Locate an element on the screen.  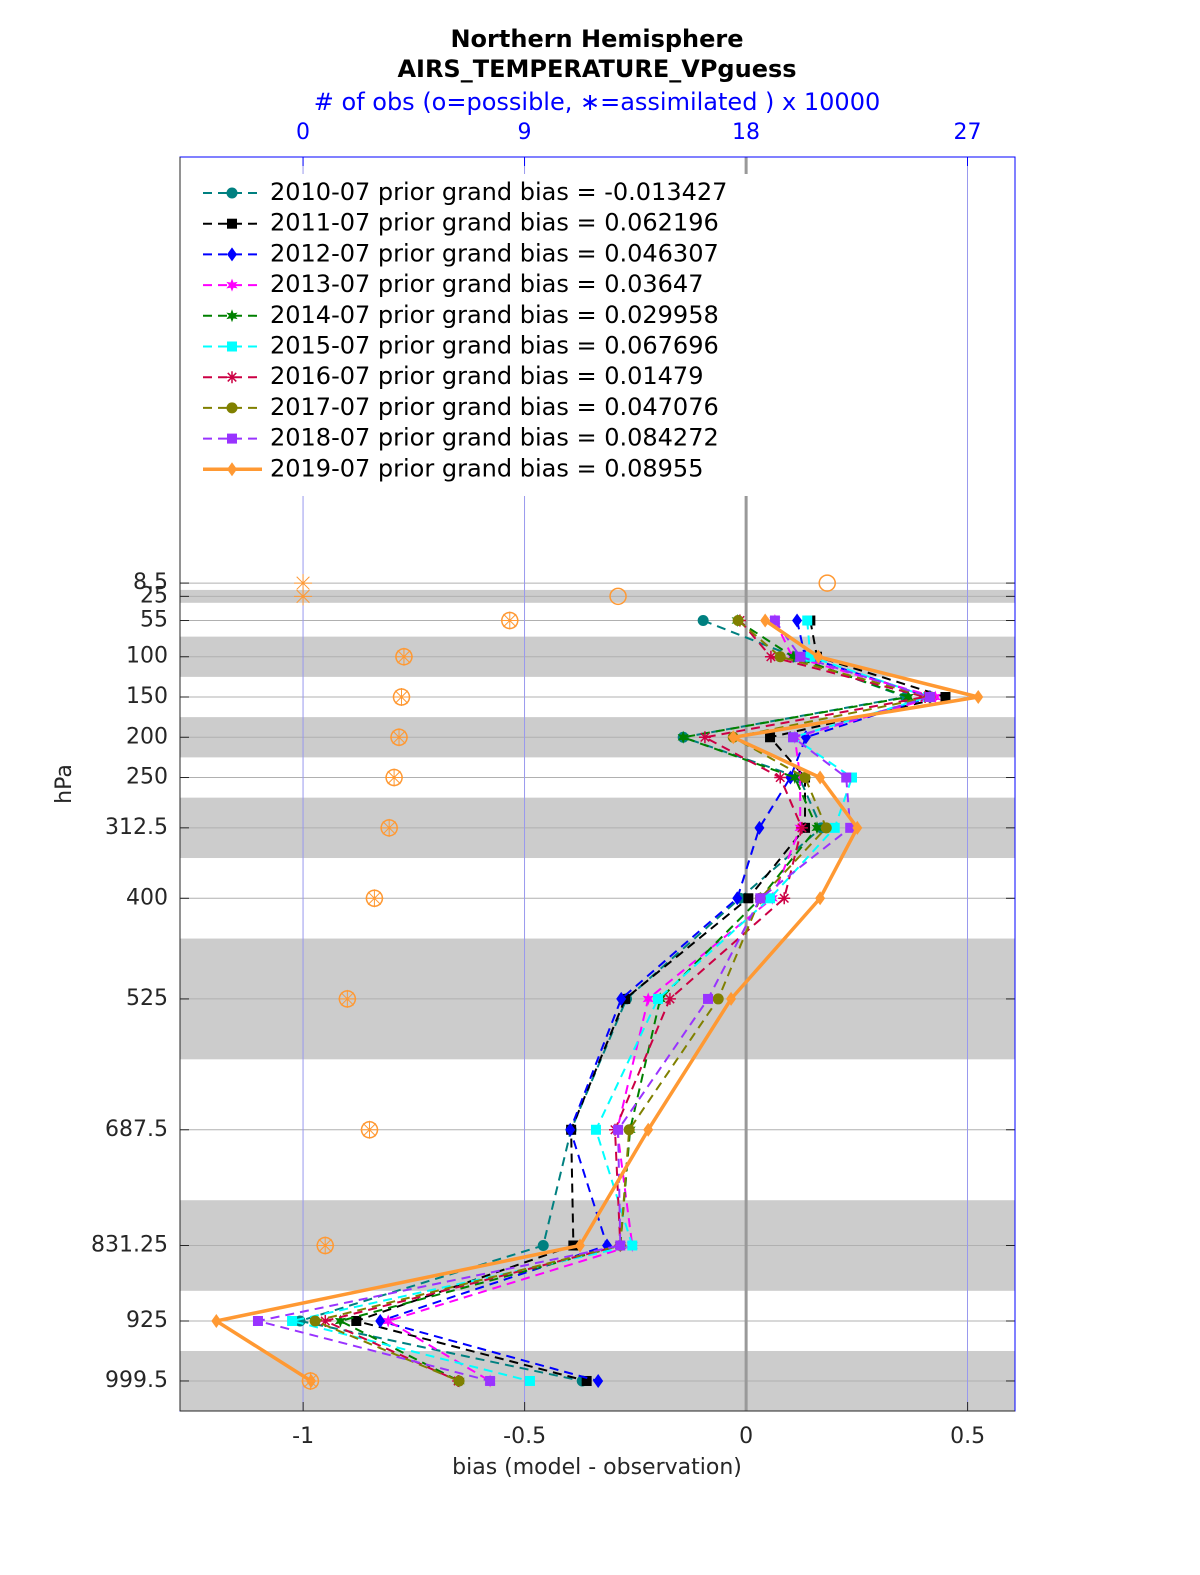
x-tick-label: 0 is located at coordinates (746, 1436).